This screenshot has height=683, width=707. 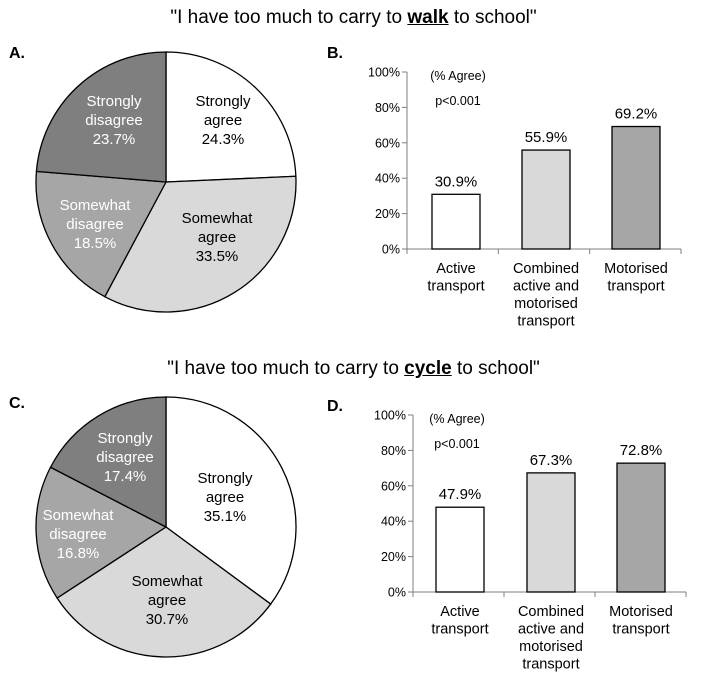 I want to click on bar-value-label: 30.9%, so click(x=456, y=181).